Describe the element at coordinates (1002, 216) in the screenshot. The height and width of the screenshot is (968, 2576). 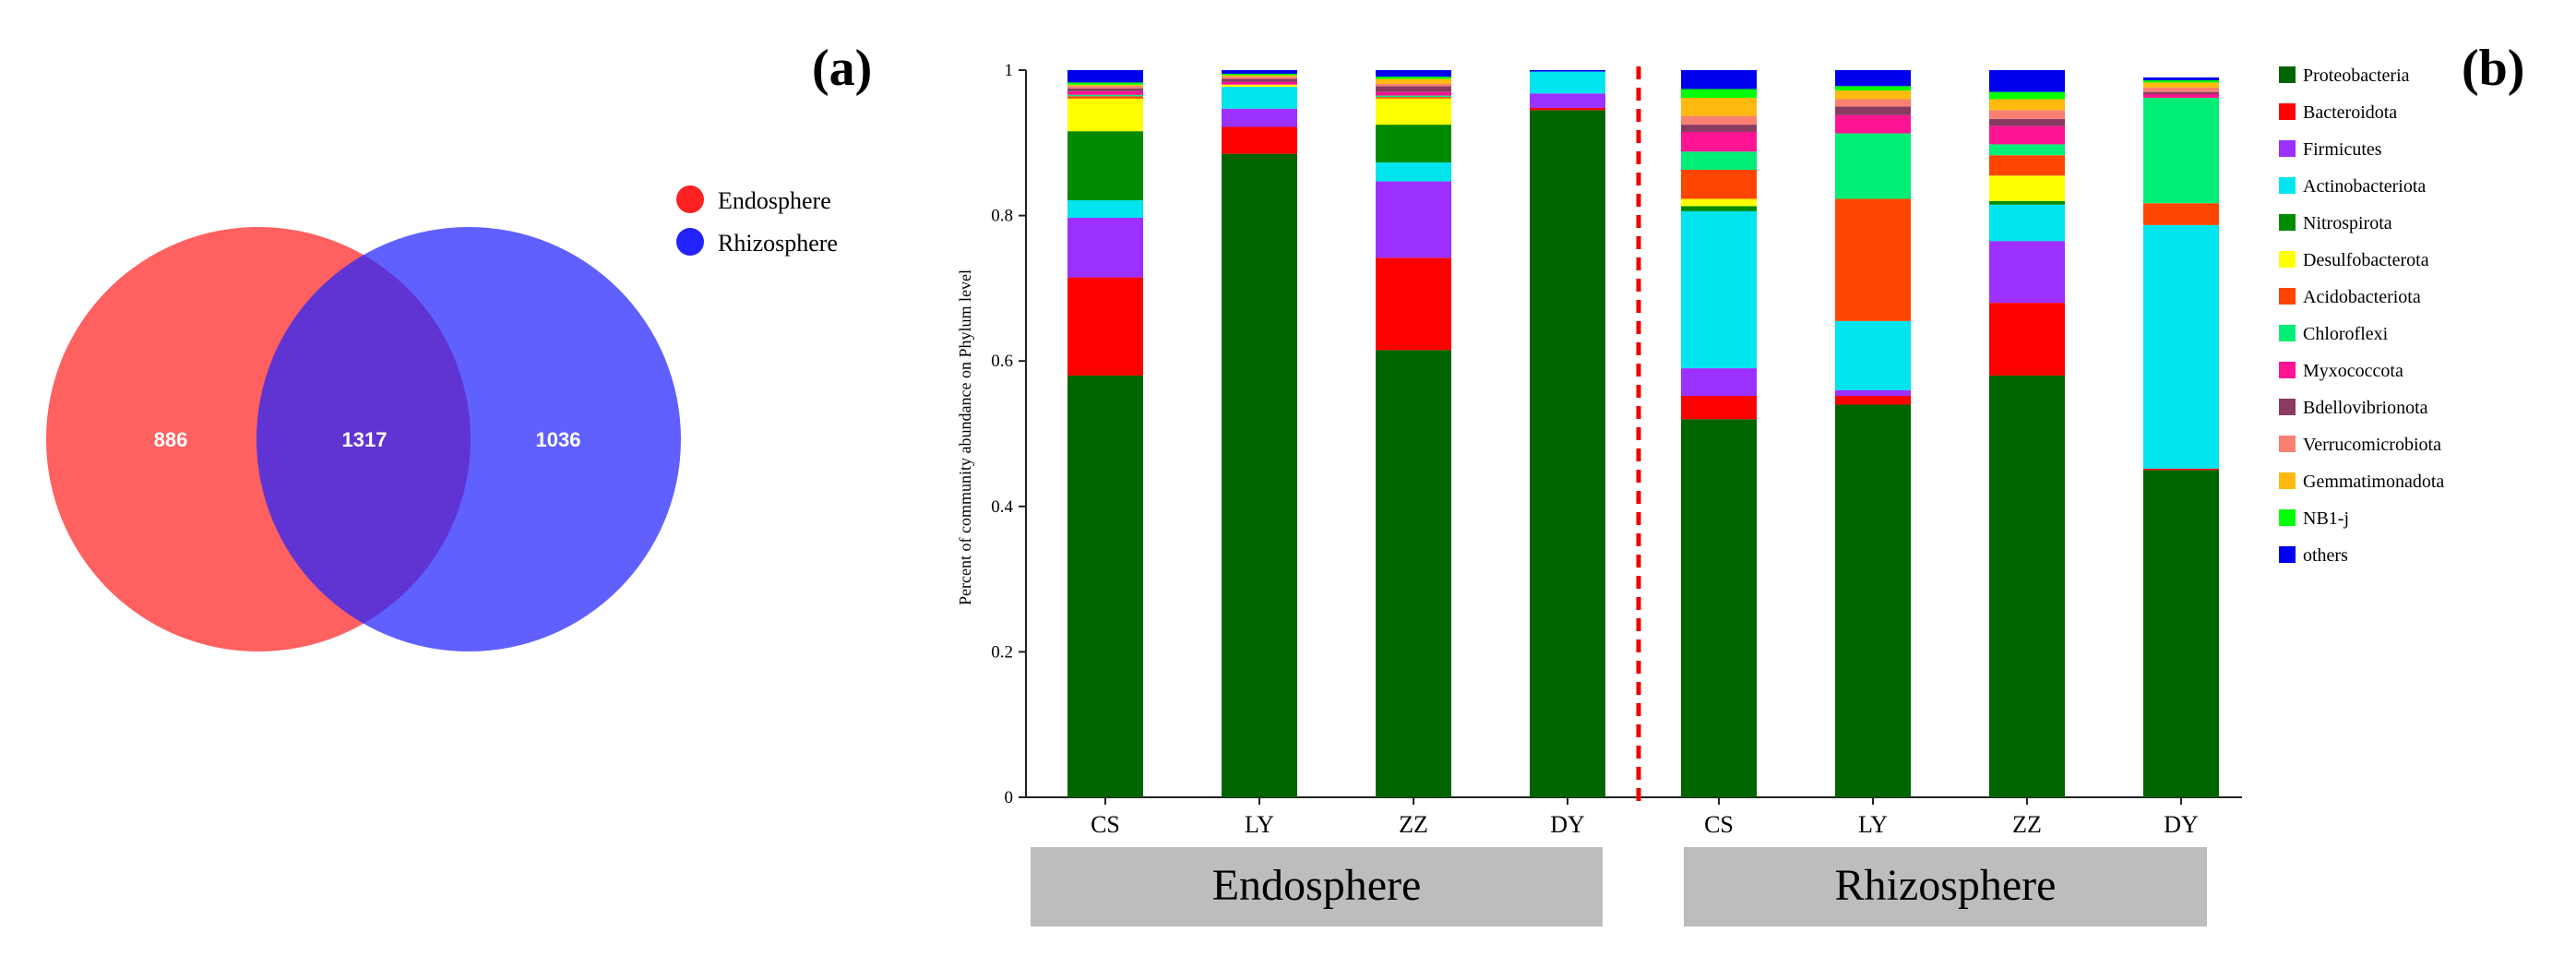
I see `y-tick-label: 0.8` at that location.